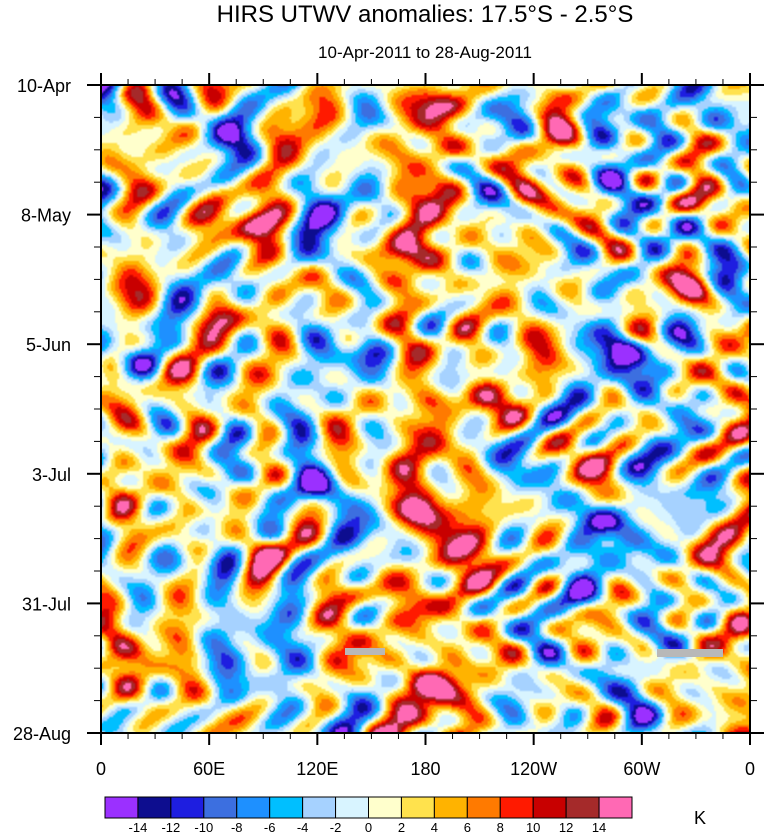 The image size is (770, 834). I want to click on colorbar-tick-label: 12, so click(566, 827).